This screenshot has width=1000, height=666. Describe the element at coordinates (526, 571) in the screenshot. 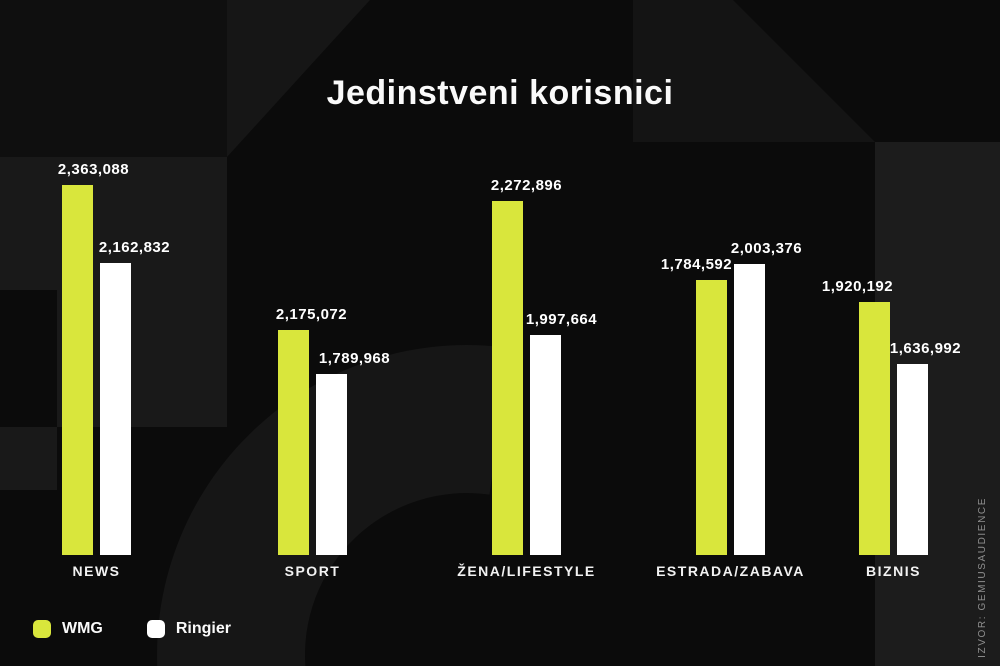

I see `category-label-2: ŽENA/LIFESTYLE` at that location.